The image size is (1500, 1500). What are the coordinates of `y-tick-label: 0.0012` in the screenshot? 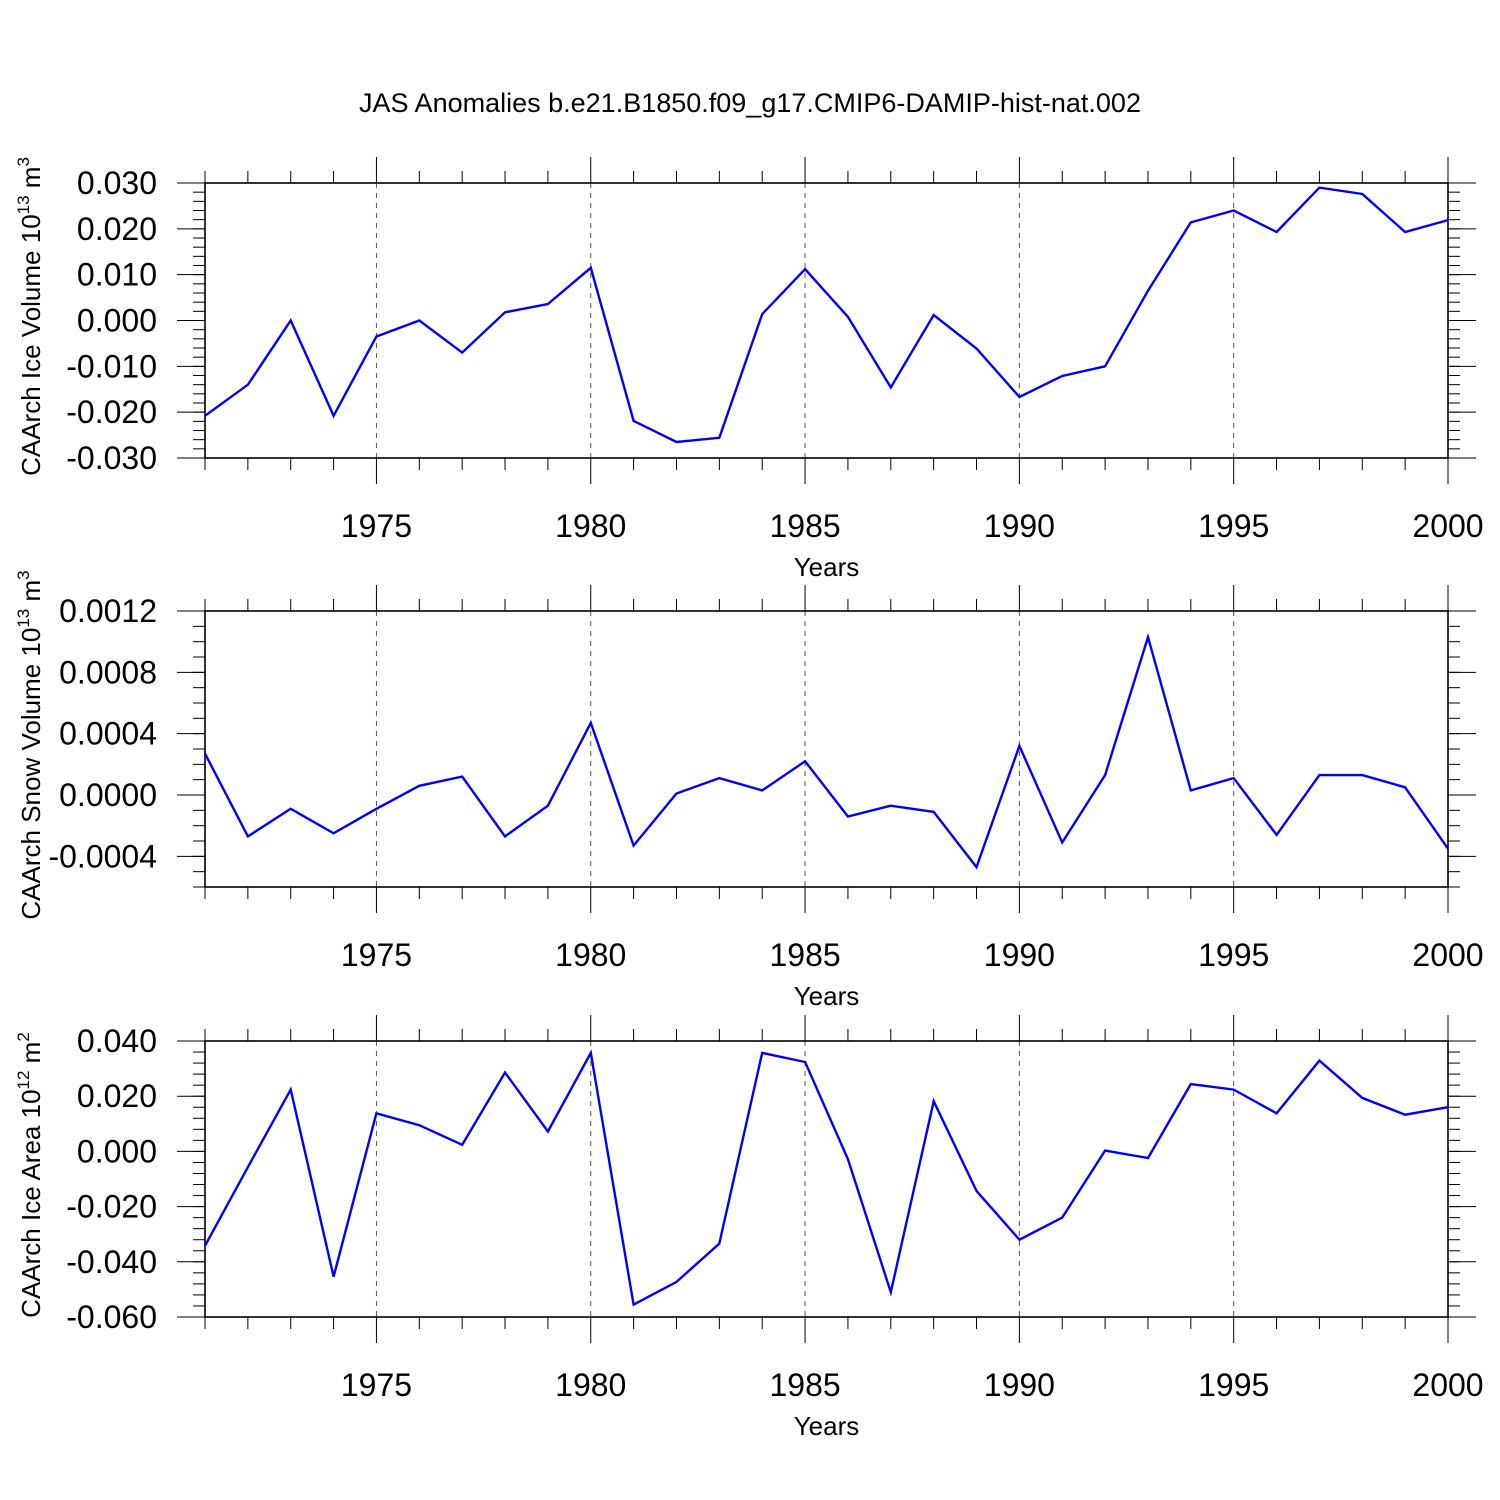 It's located at (108, 611).